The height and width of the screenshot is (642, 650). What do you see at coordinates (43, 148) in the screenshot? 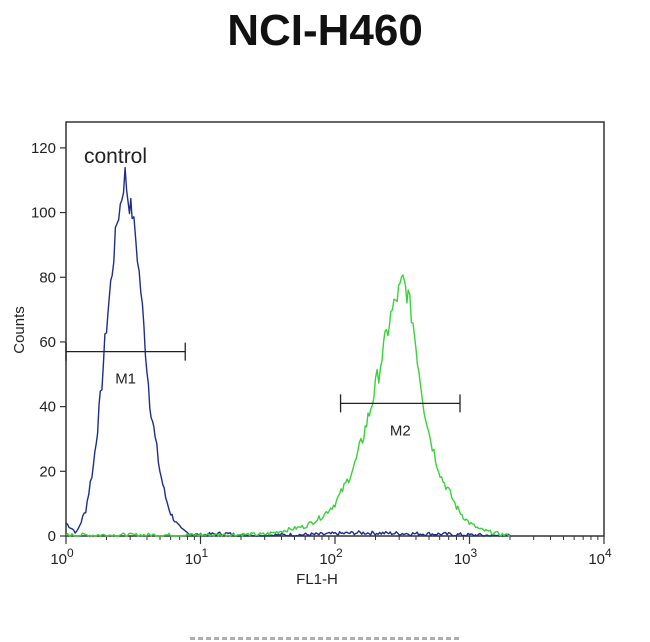
I see `y-tick-label: 120` at bounding box center [43, 148].